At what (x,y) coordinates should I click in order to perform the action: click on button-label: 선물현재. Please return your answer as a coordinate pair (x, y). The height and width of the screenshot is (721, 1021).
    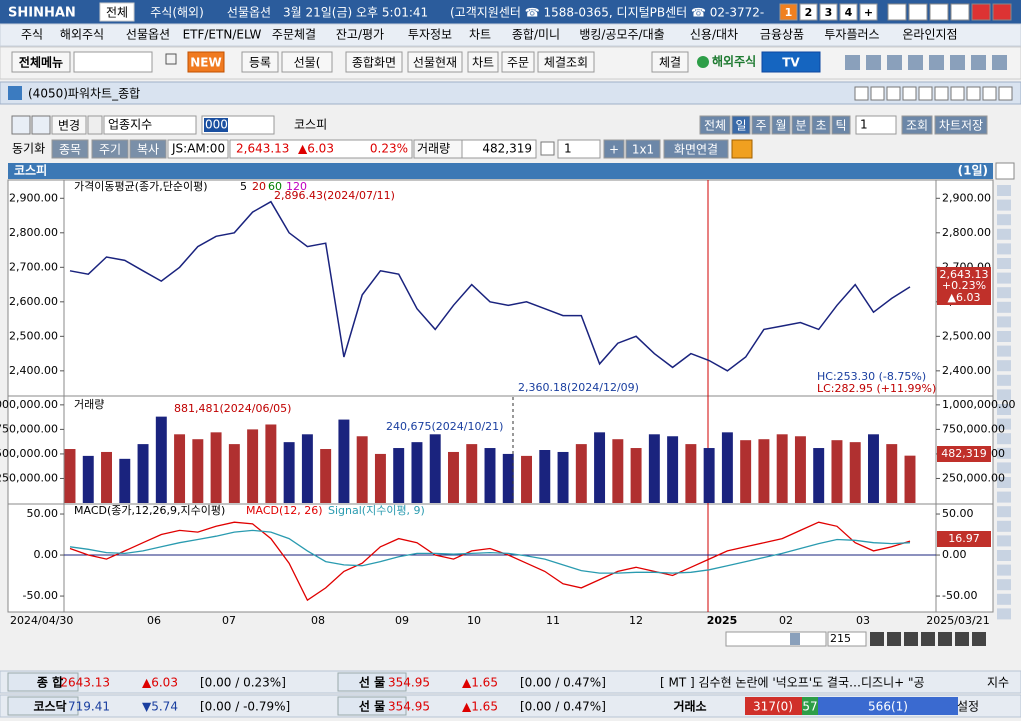
    Looking at the image, I should click on (435, 63).